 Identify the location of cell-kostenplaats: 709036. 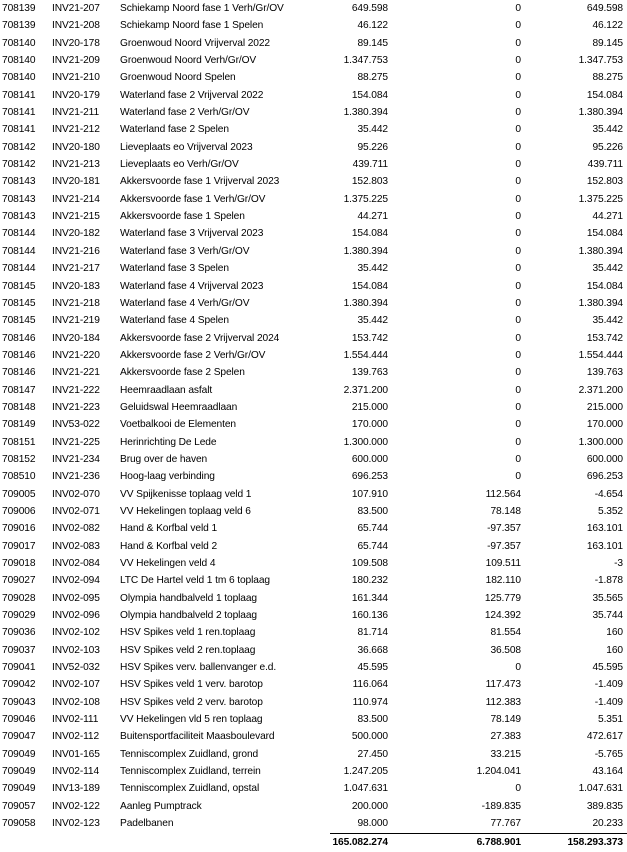
(19, 633).